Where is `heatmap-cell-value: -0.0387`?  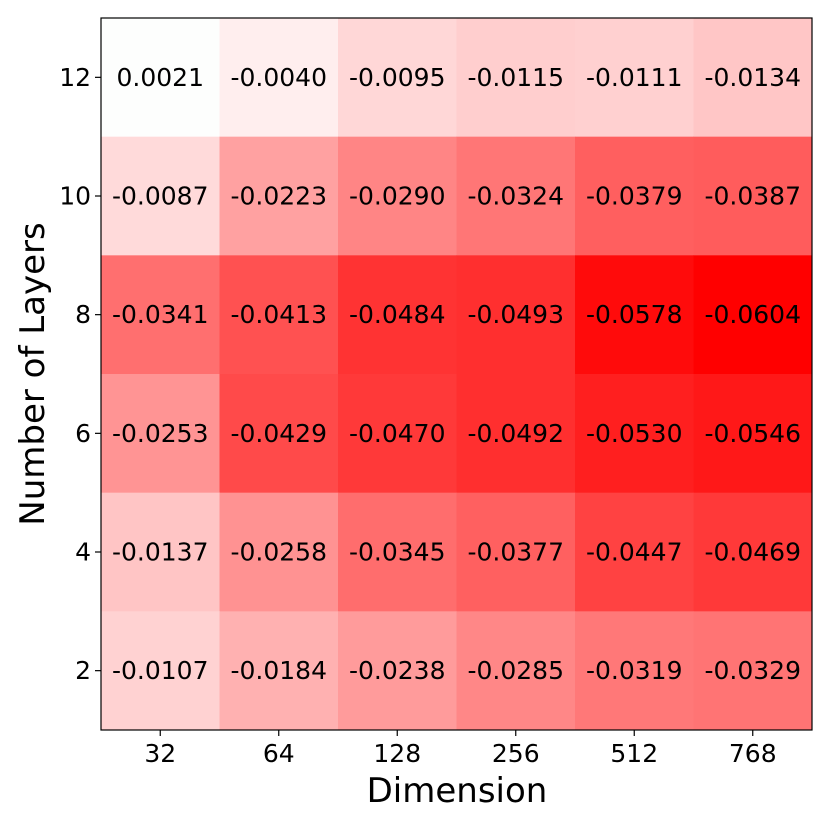 heatmap-cell-value: -0.0387 is located at coordinates (753, 196).